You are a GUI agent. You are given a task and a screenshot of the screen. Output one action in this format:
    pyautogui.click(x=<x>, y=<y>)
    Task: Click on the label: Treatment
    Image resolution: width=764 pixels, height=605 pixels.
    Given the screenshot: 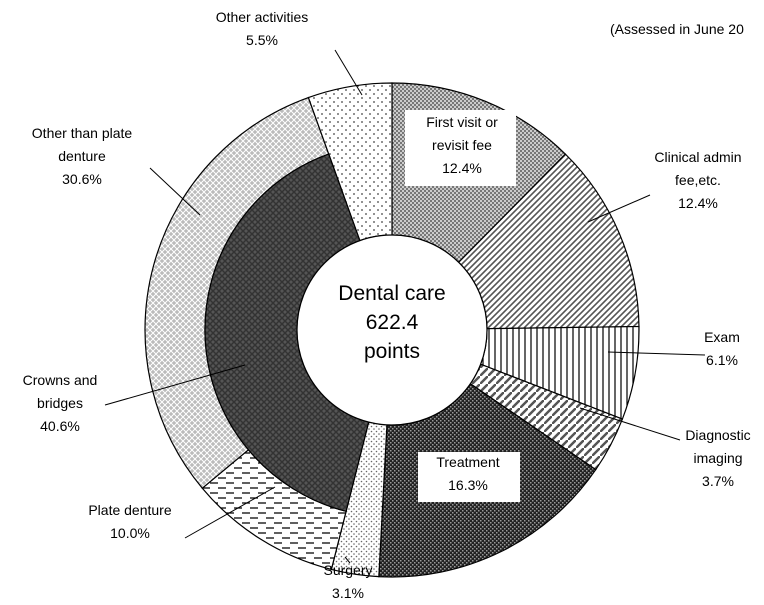 What is the action you would take?
    pyautogui.click(x=467, y=462)
    